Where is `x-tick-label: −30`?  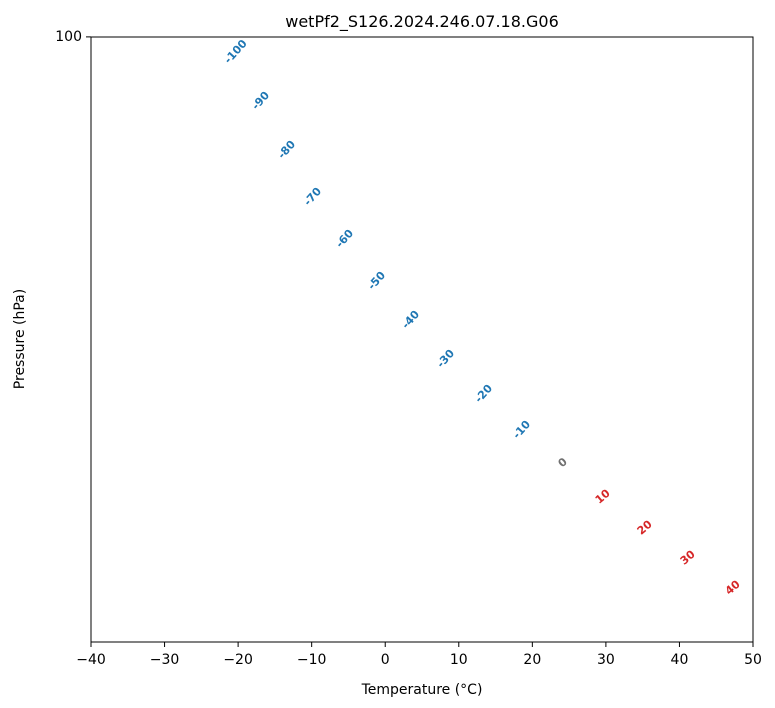 x-tick-label: −30 is located at coordinates (165, 660).